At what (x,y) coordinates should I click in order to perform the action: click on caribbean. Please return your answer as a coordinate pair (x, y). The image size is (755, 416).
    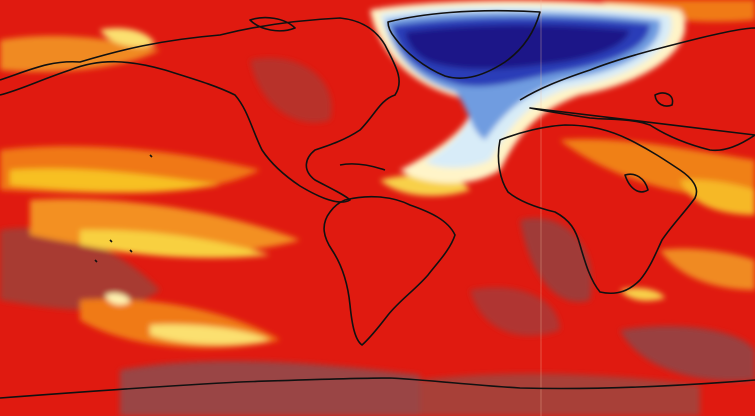
    Looking at the image, I should click on (362, 167).